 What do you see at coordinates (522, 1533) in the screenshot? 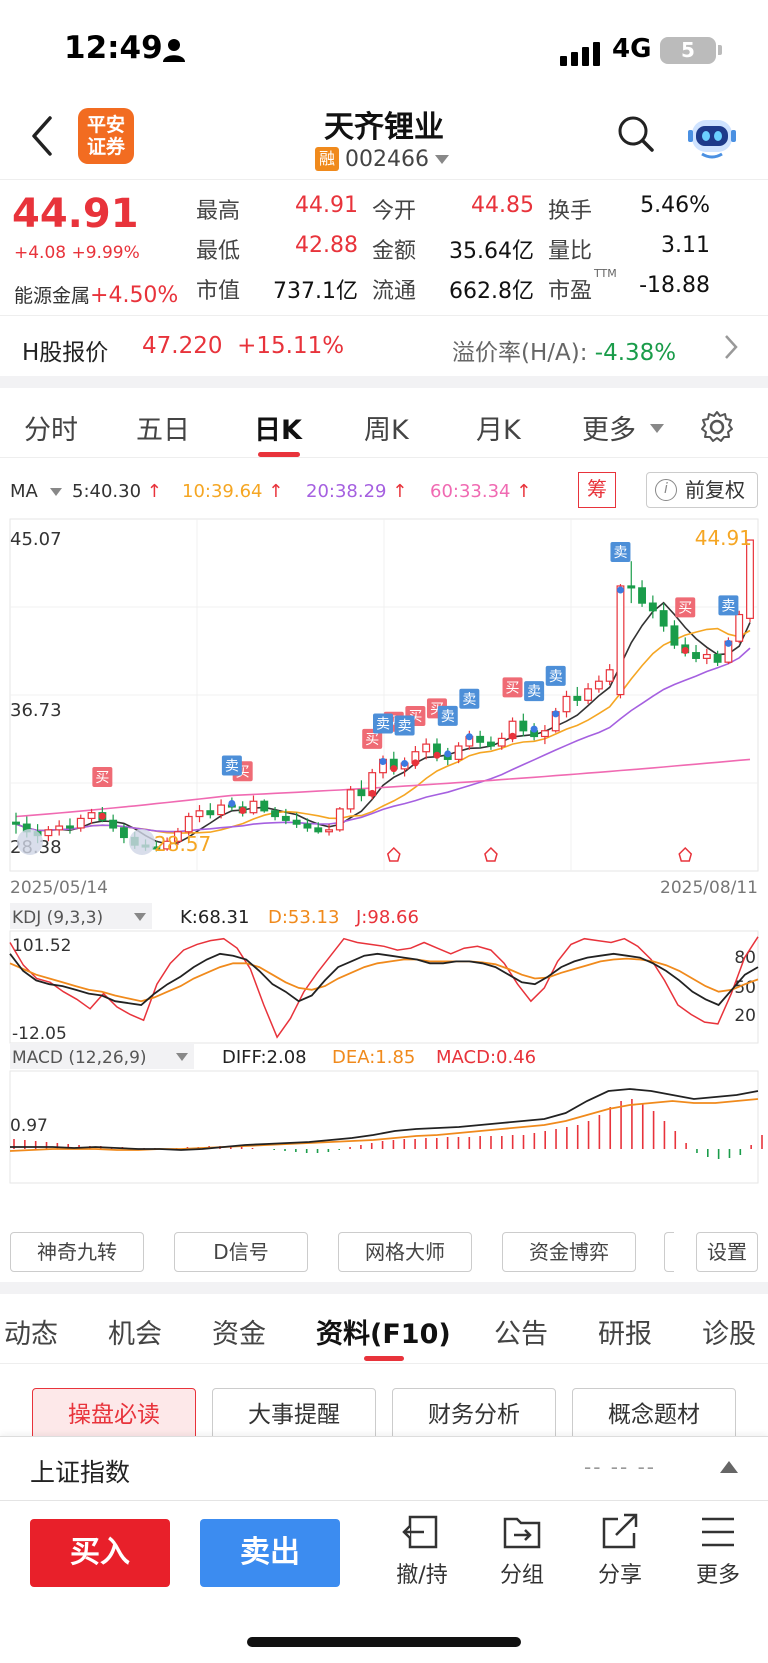
I see `folder-icon` at bounding box center [522, 1533].